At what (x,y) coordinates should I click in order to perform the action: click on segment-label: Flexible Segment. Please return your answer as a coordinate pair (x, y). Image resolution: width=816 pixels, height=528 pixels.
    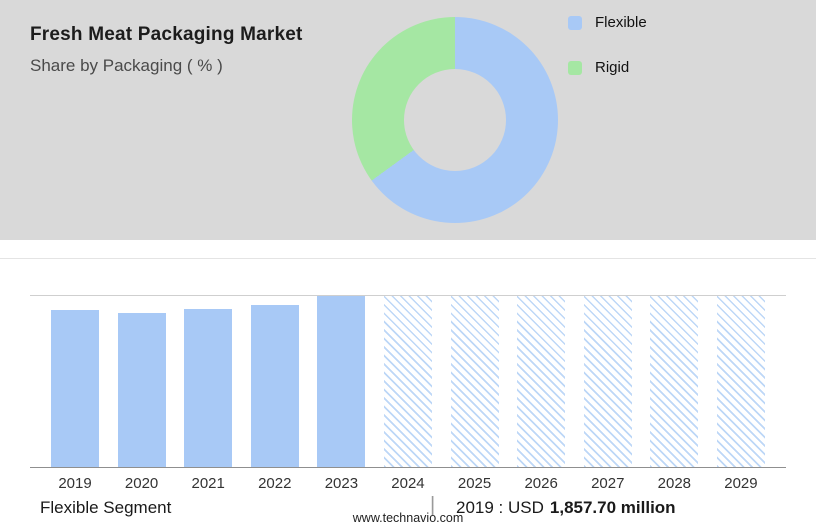
    Looking at the image, I should click on (106, 507).